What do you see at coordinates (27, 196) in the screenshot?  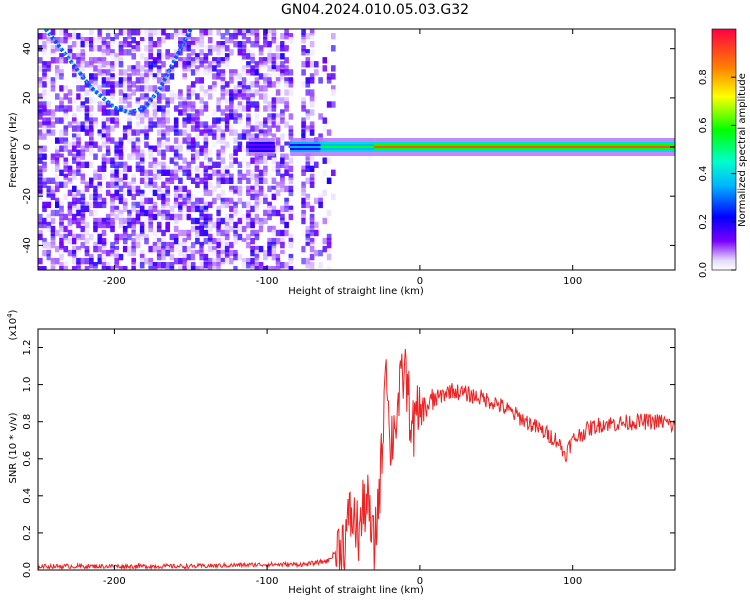 I see `y-tick-label: -20` at bounding box center [27, 196].